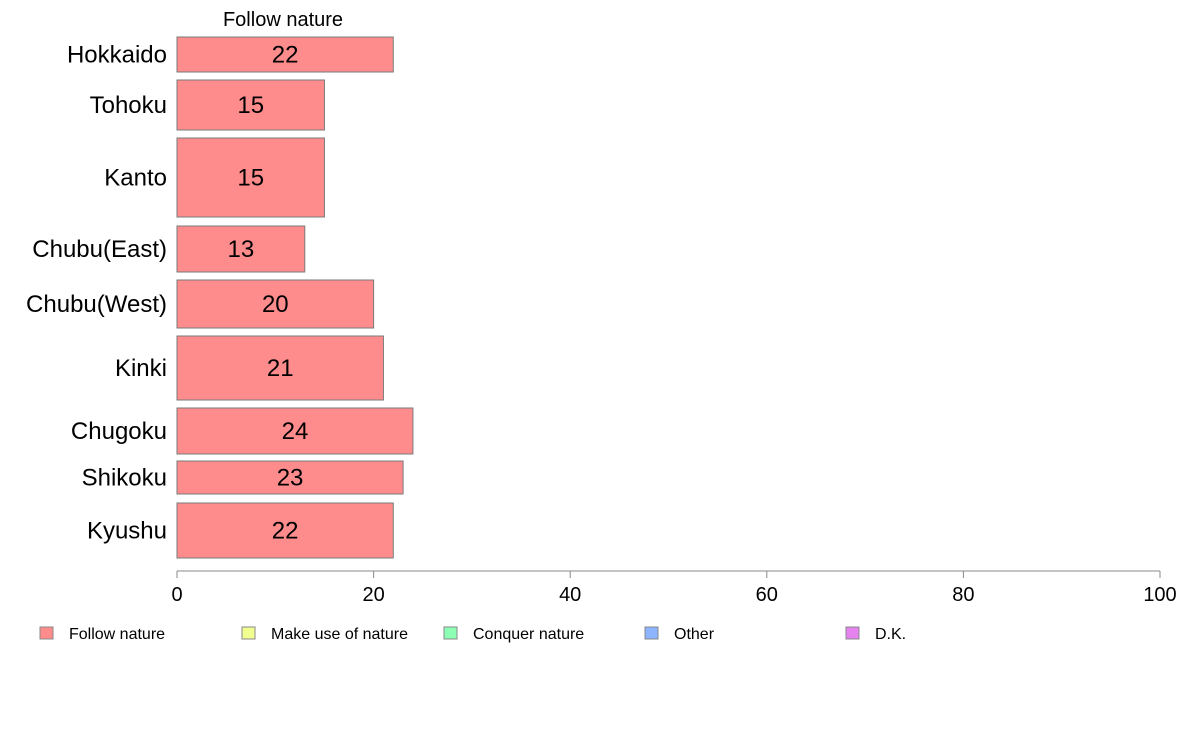  What do you see at coordinates (176, 595) in the screenshot?
I see `x-tick-label: 0` at bounding box center [176, 595].